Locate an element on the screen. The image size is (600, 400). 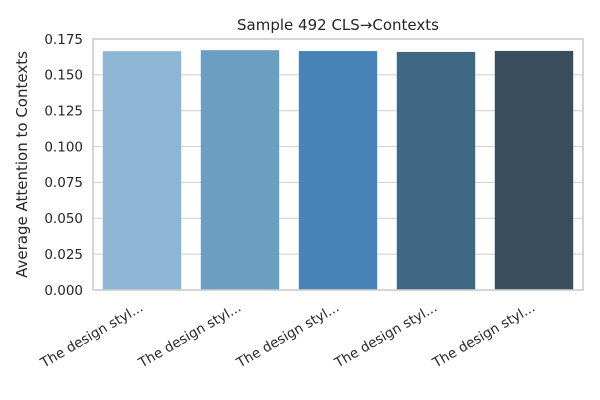
y-tick-label: 0.025 is located at coordinates (63, 255).